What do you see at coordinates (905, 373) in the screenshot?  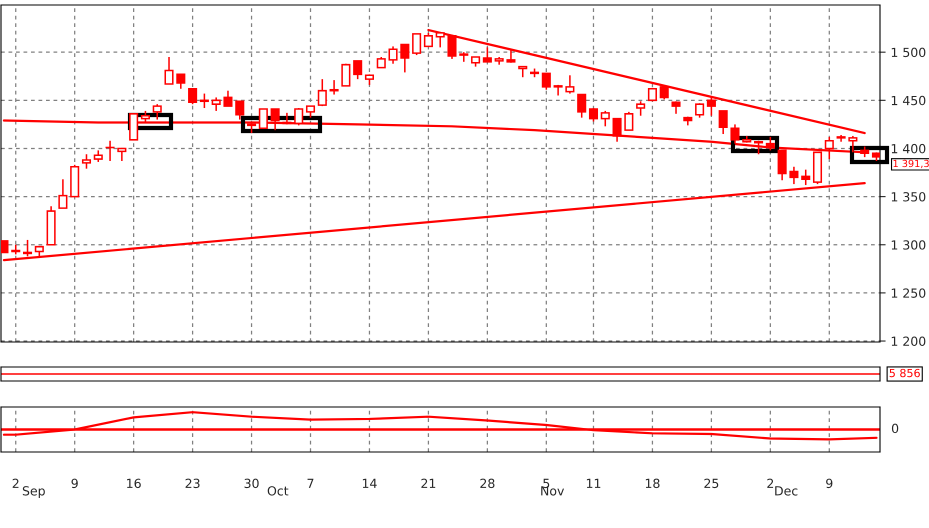 I see `text: 5 856` at bounding box center [905, 373].